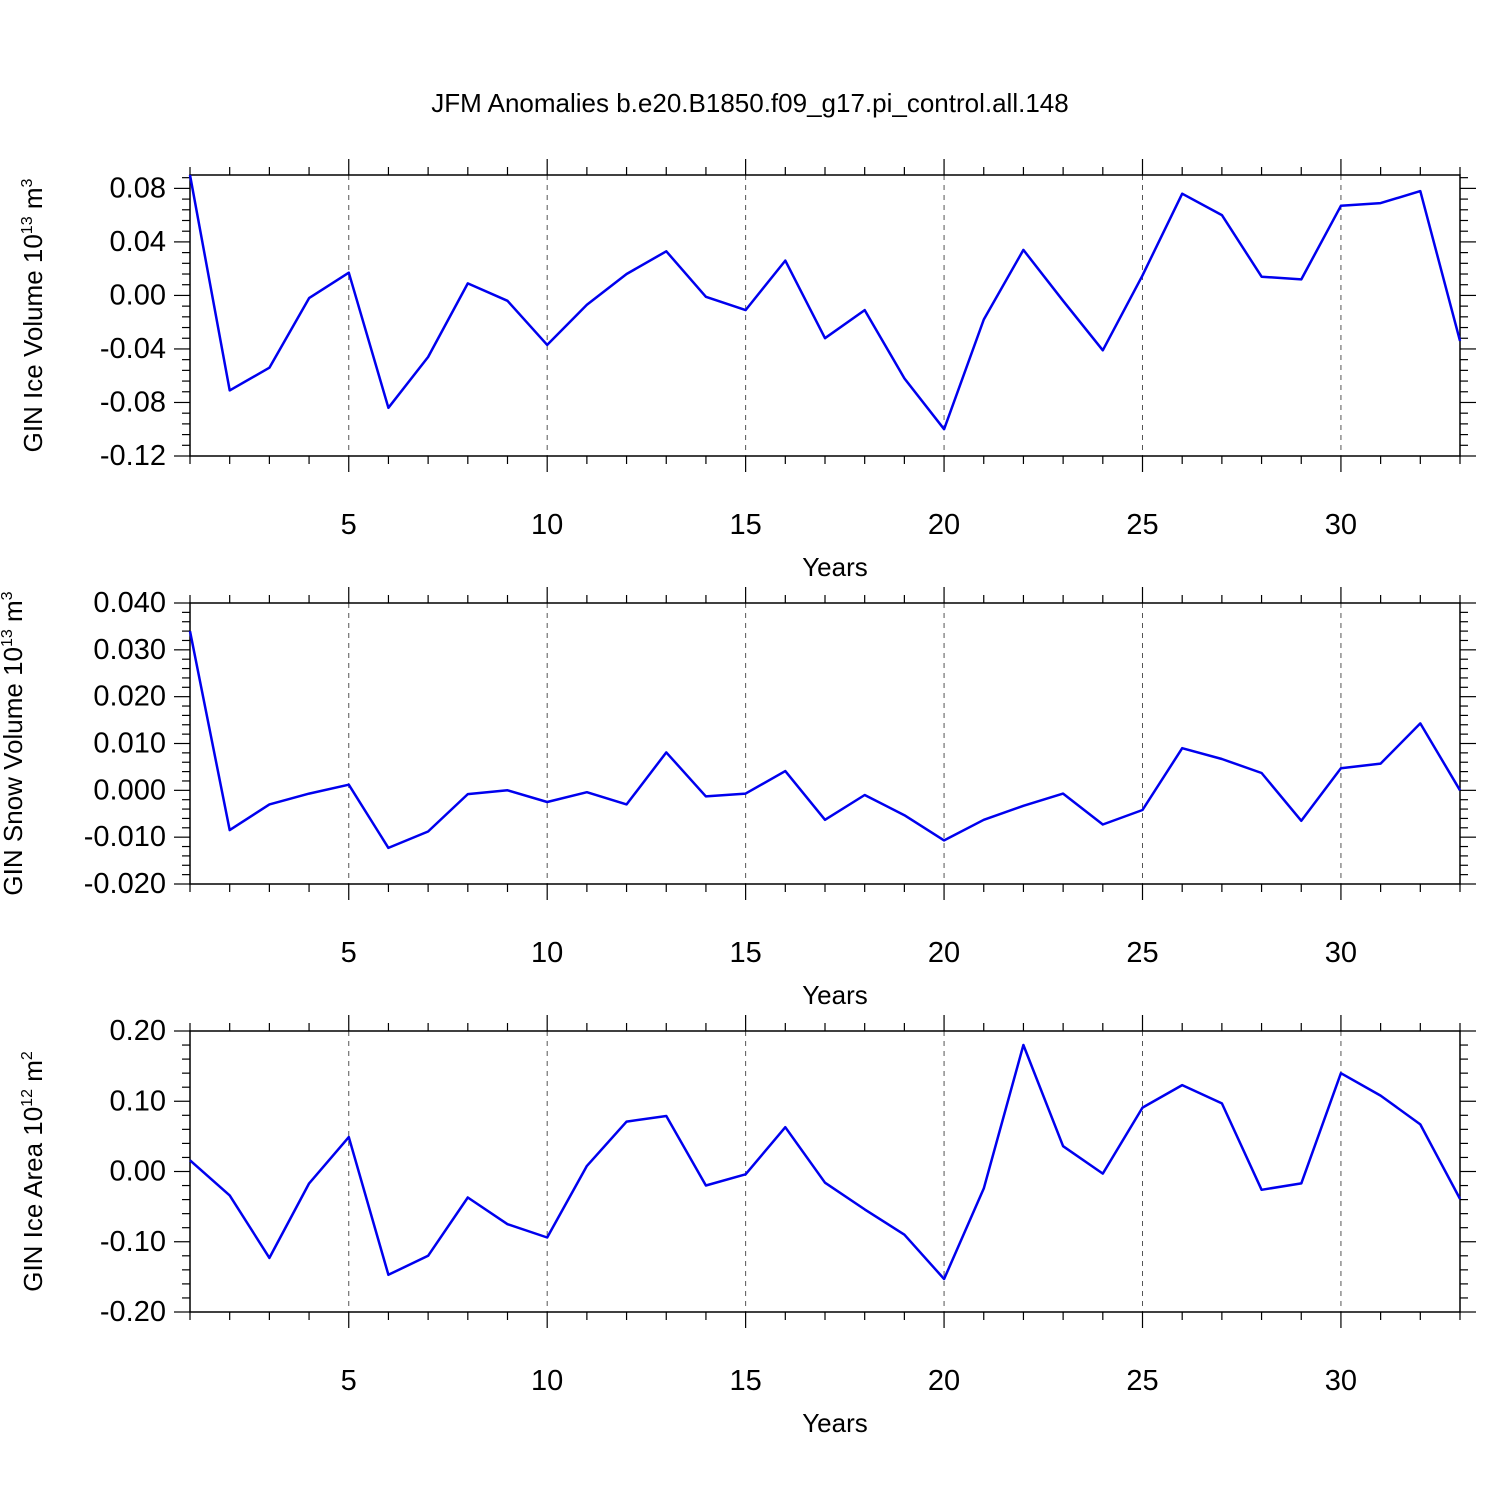 The height and width of the screenshot is (1500, 1500). Describe the element at coordinates (129, 650) in the screenshot. I see `y-tick-label: 0.030` at that location.